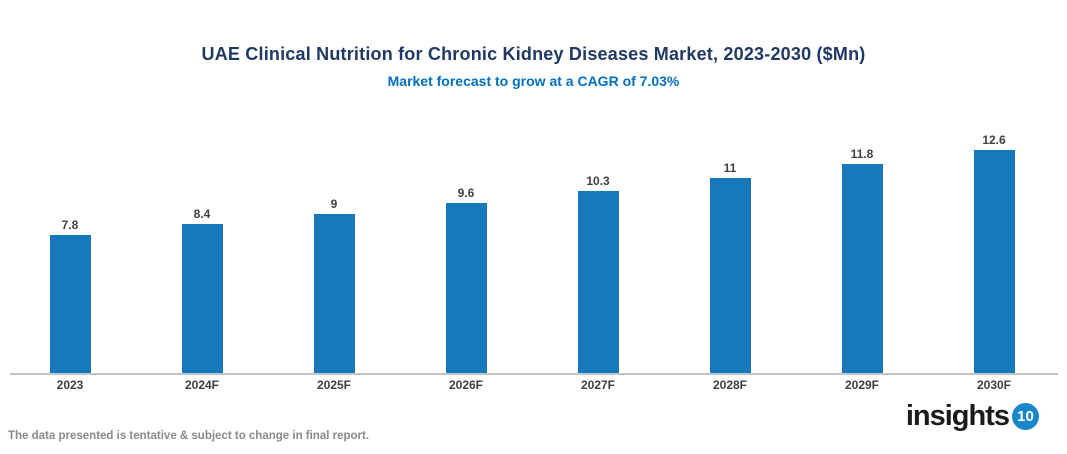 The width and height of the screenshot is (1067, 454). I want to click on bar-group: 11.8, so click(862, 249).